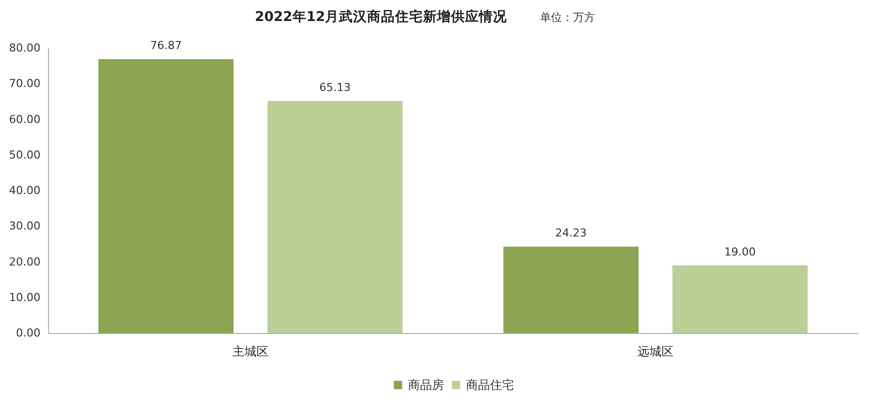 The image size is (872, 400). Describe the element at coordinates (490, 385) in the screenshot. I see `legend-label: 商品住宅` at that location.